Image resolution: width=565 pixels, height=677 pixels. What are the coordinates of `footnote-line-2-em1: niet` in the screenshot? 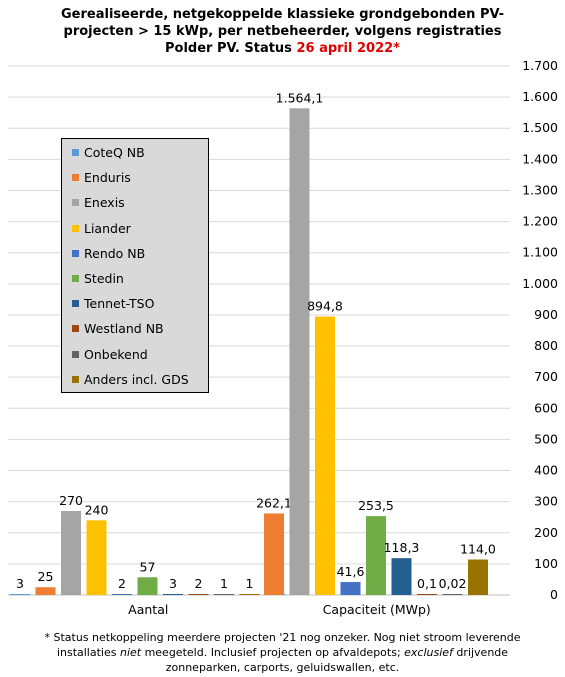 It's located at (130, 652).